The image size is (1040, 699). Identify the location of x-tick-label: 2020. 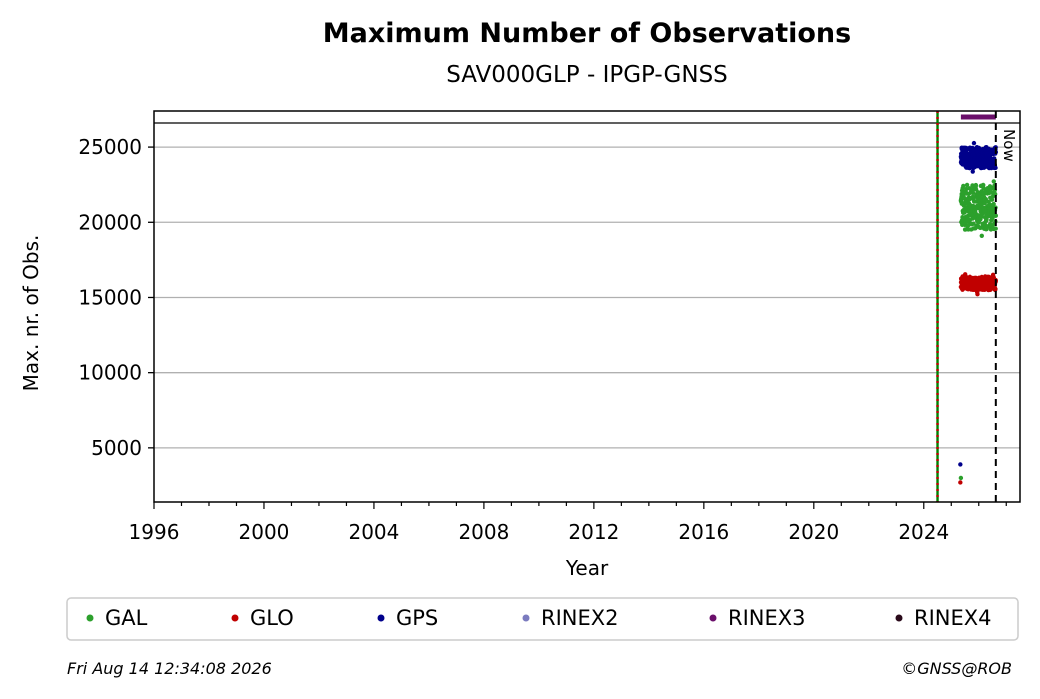
(813, 532).